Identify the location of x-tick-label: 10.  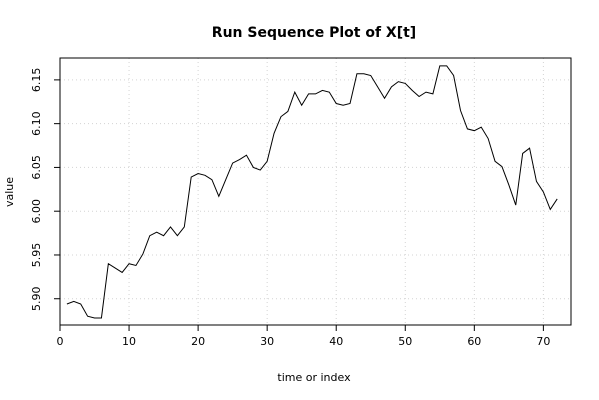
(129, 341).